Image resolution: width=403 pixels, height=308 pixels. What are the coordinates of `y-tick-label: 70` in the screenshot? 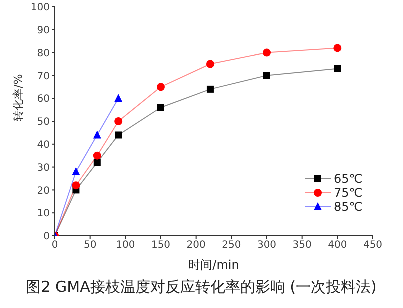 It's located at (43, 76).